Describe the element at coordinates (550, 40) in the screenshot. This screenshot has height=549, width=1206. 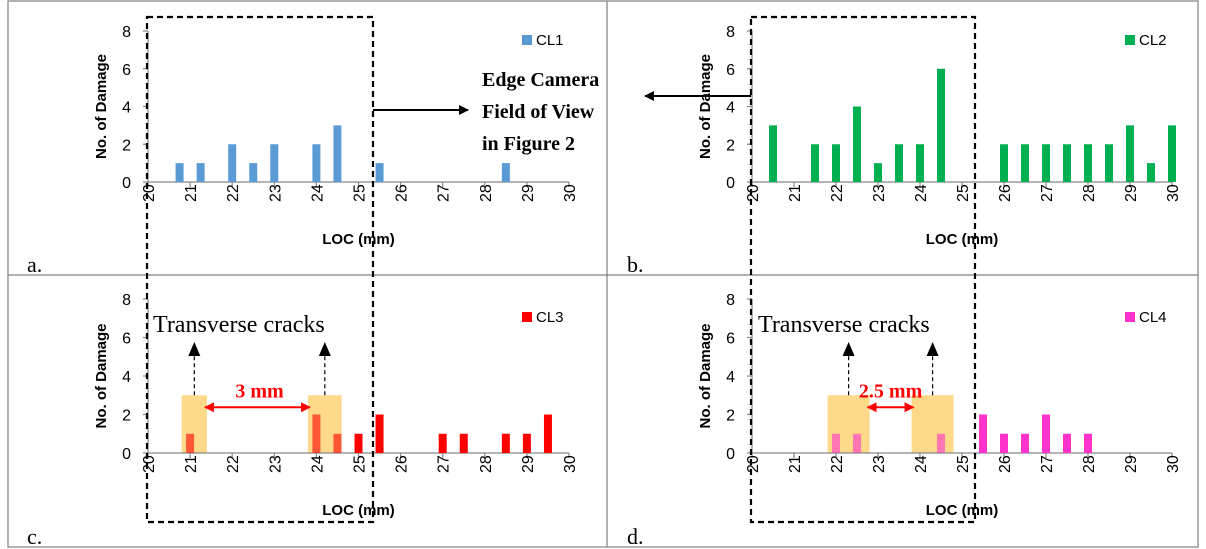
I see `legend-label: CL1` at that location.